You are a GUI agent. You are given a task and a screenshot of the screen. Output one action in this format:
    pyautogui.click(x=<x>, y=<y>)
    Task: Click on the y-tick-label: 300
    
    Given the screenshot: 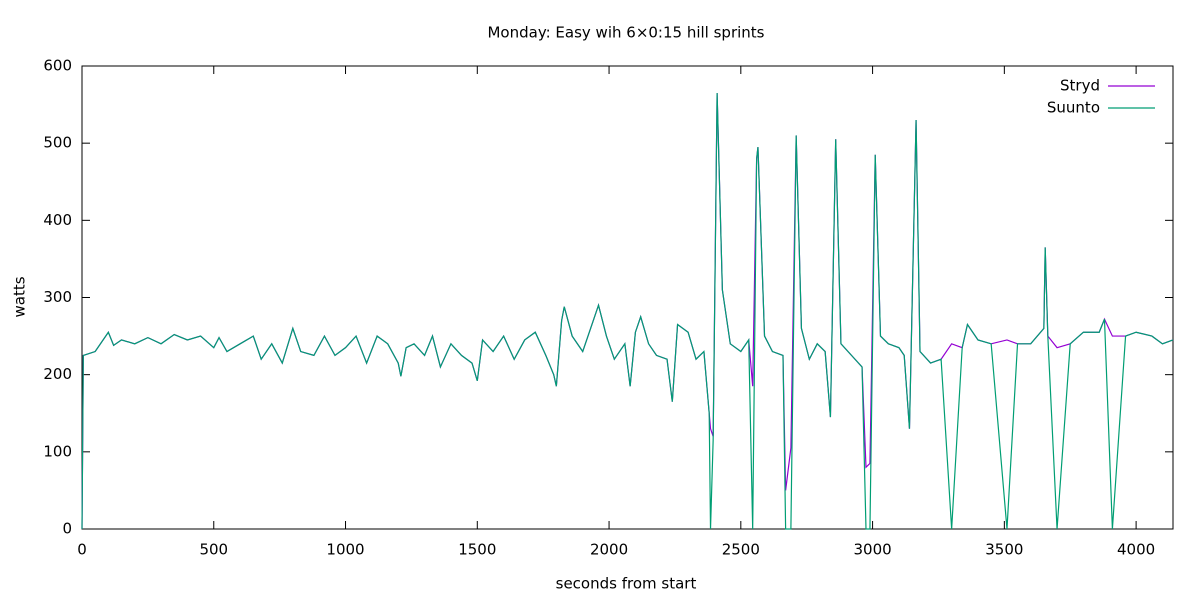 What is the action you would take?
    pyautogui.click(x=57, y=297)
    